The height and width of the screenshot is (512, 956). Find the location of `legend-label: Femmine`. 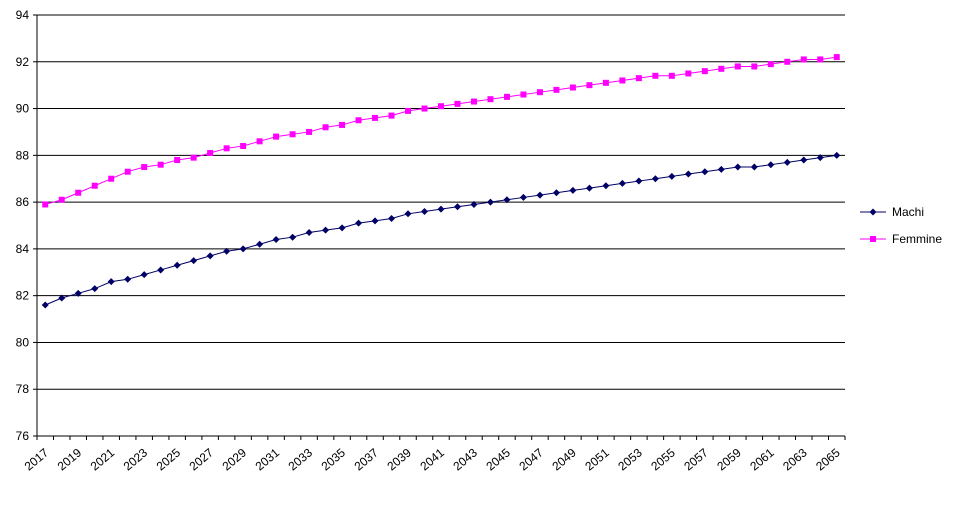

legend-label: Femmine is located at coordinates (917, 239).